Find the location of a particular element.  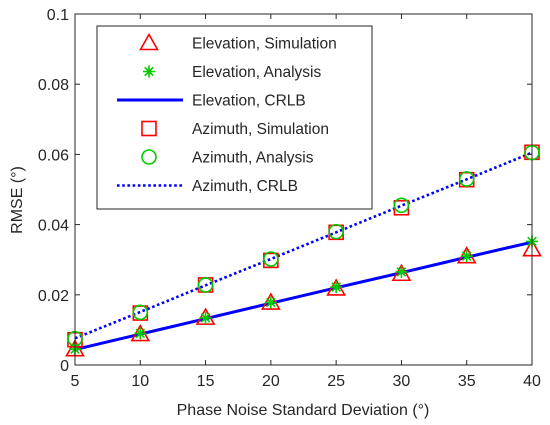

x-tick-label: 30 is located at coordinates (402, 381).